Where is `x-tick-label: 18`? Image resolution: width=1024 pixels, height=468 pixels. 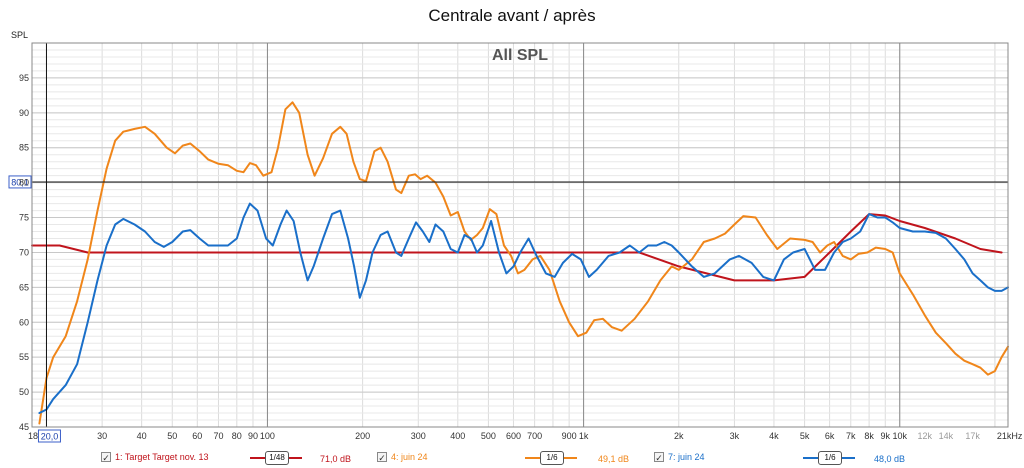 x-tick-label: 18 is located at coordinates (33, 436).